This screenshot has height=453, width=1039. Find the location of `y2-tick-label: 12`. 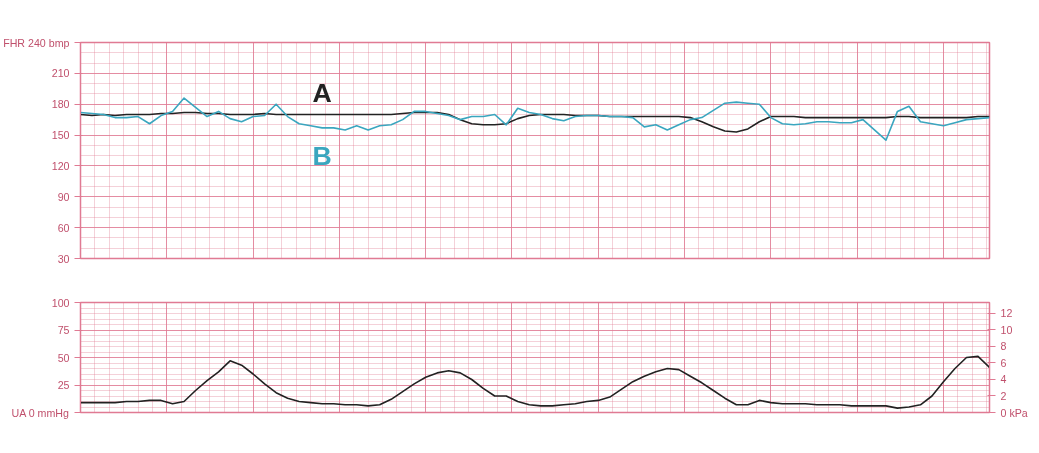

y2-tick-label: 12 is located at coordinates (1006, 313).